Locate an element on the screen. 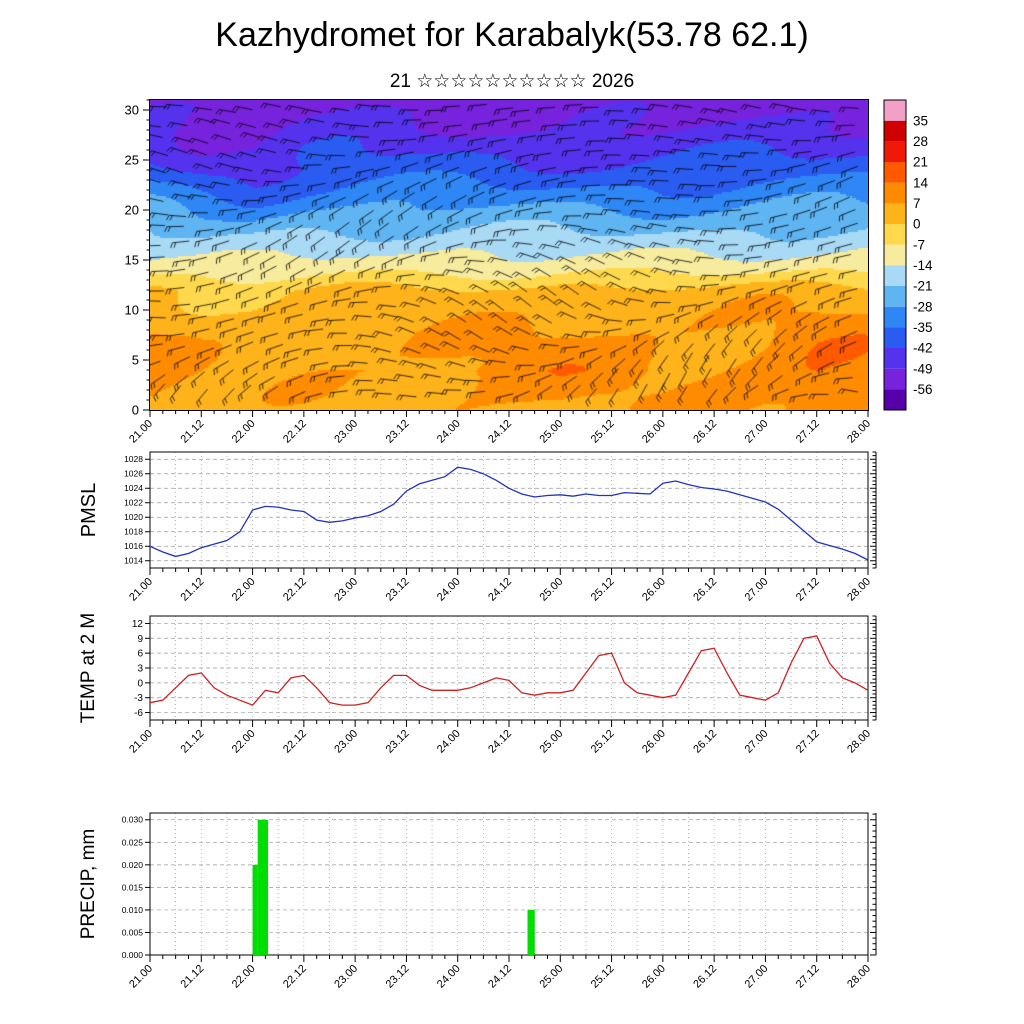 This screenshot has height=1024, width=1024. svg-text: 1024 is located at coordinates (133, 488).